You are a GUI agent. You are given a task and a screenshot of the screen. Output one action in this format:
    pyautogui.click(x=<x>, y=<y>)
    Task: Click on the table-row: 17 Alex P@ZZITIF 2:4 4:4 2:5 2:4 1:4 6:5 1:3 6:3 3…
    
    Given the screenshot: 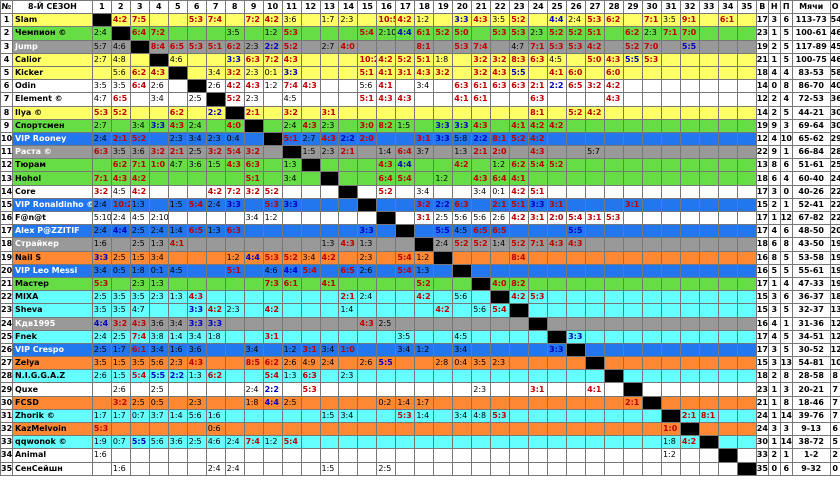 What is the action you would take?
    pyautogui.click(x=420, y=231)
    